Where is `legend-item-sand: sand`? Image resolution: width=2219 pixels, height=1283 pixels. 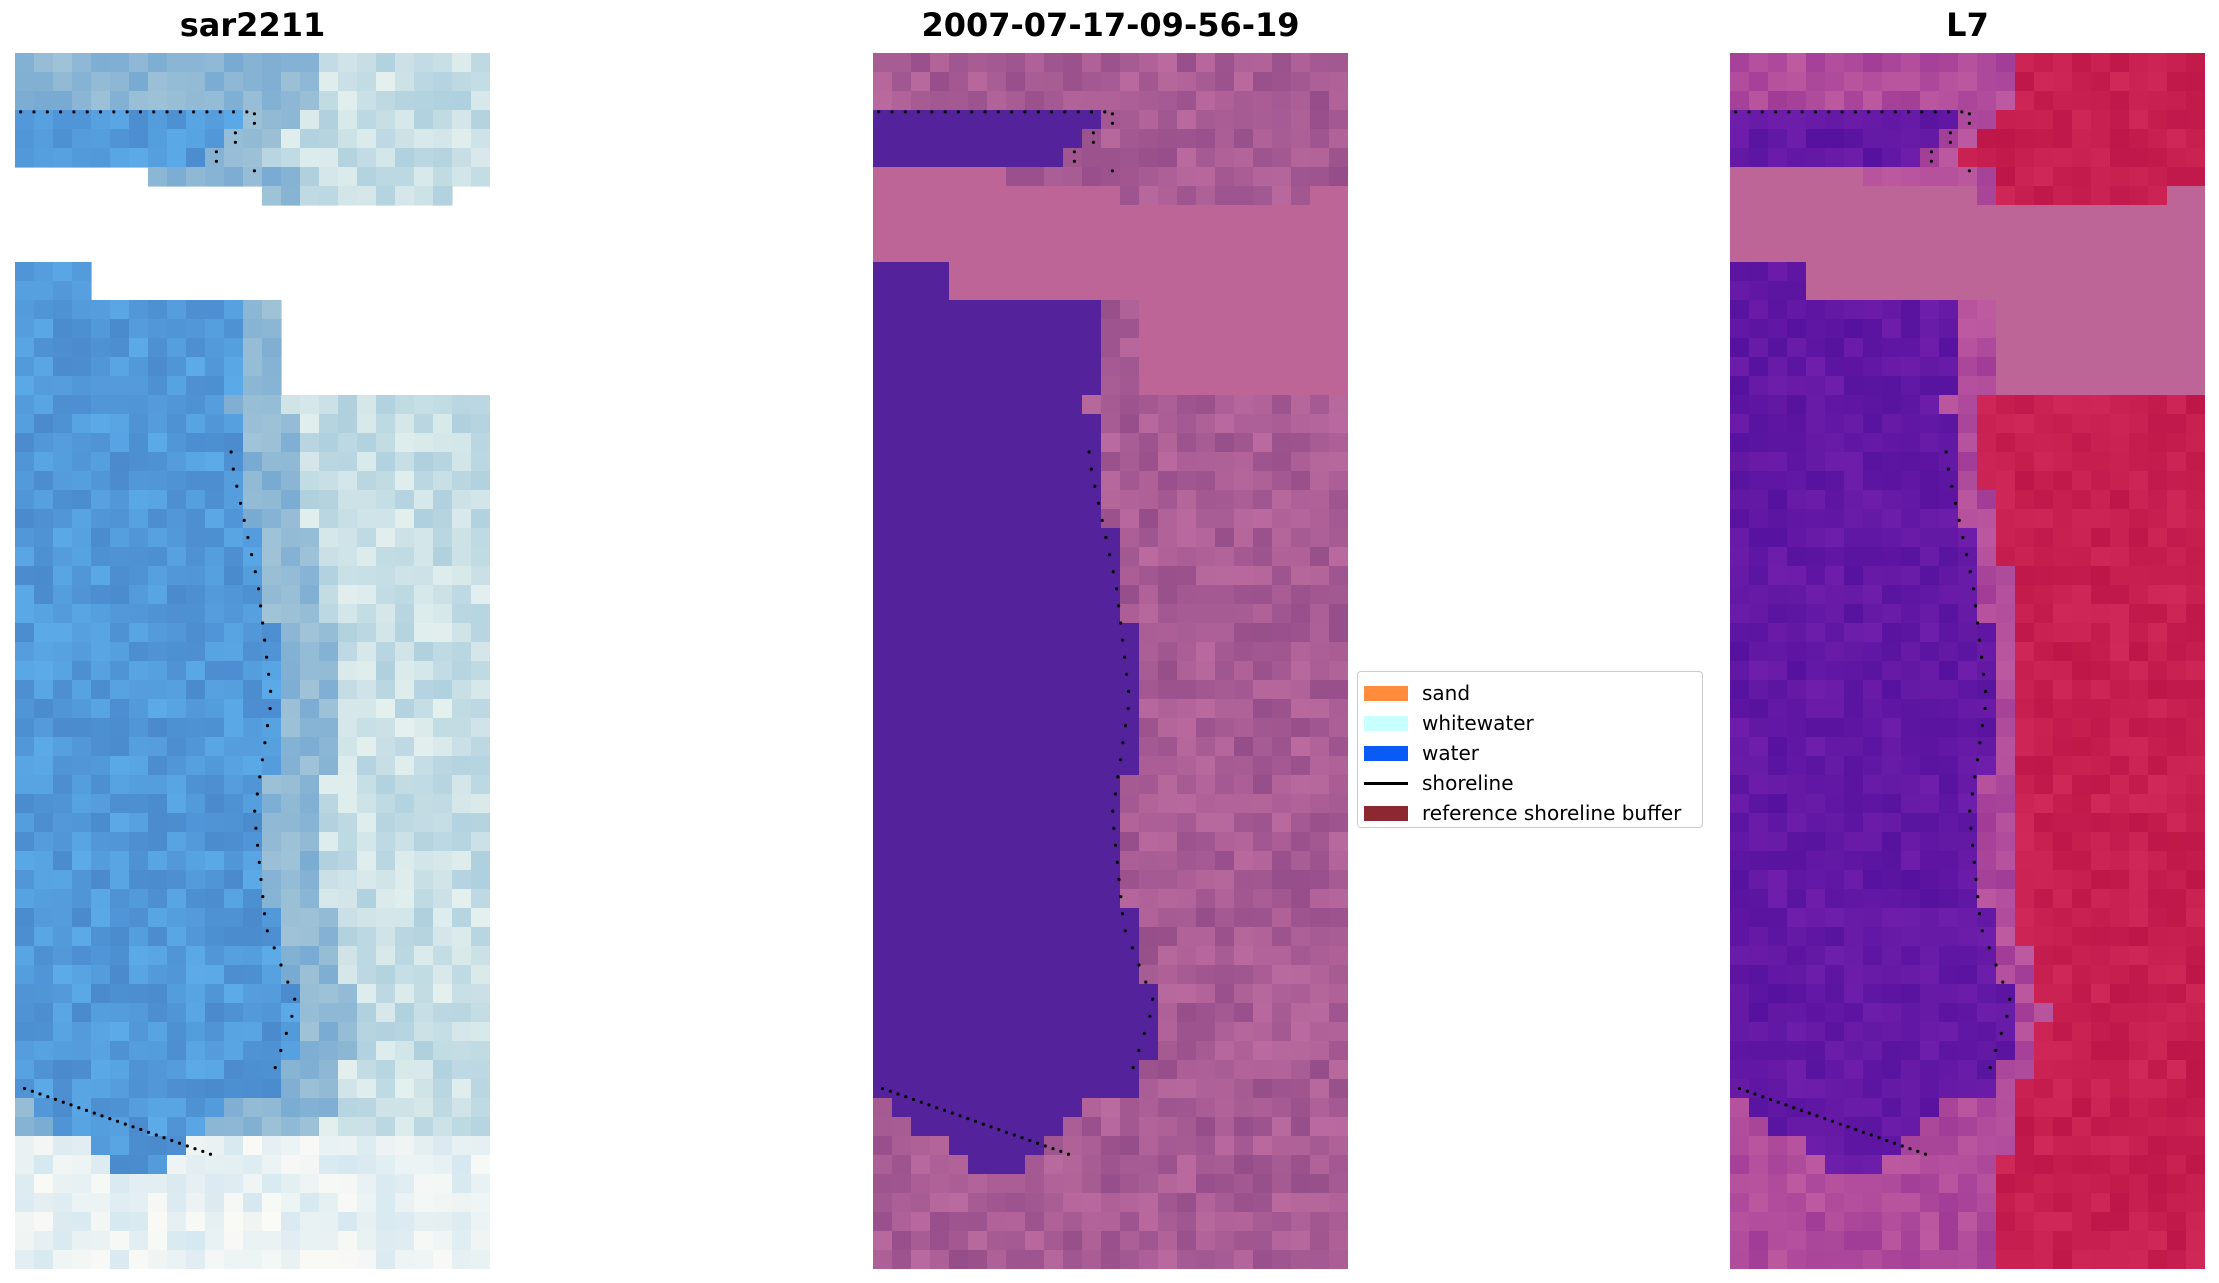
legend-item-sand: sand is located at coordinates (1533, 693).